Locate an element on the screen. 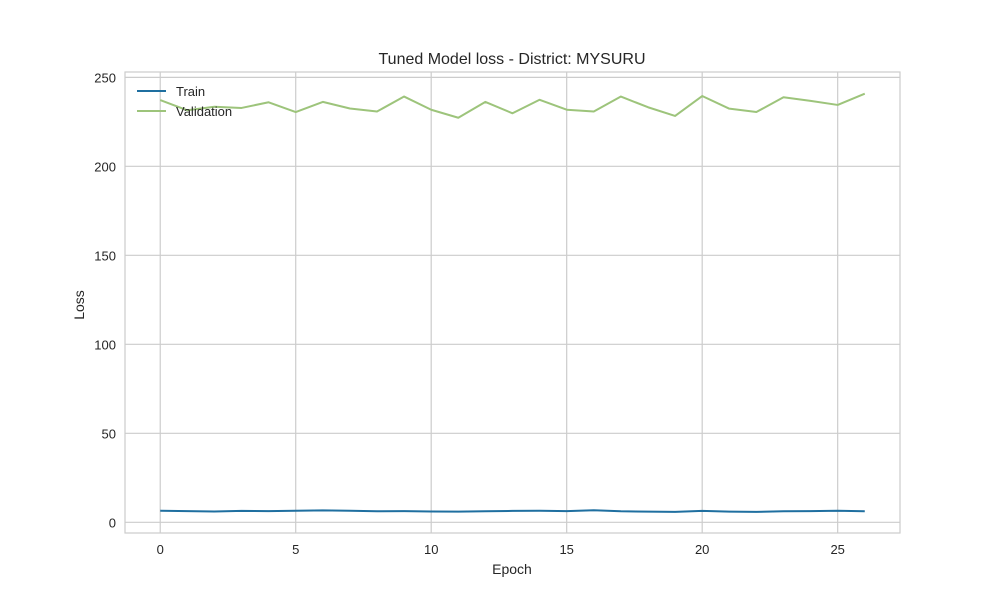 The image size is (1000, 600). y-tick-label: 0 is located at coordinates (112, 522).